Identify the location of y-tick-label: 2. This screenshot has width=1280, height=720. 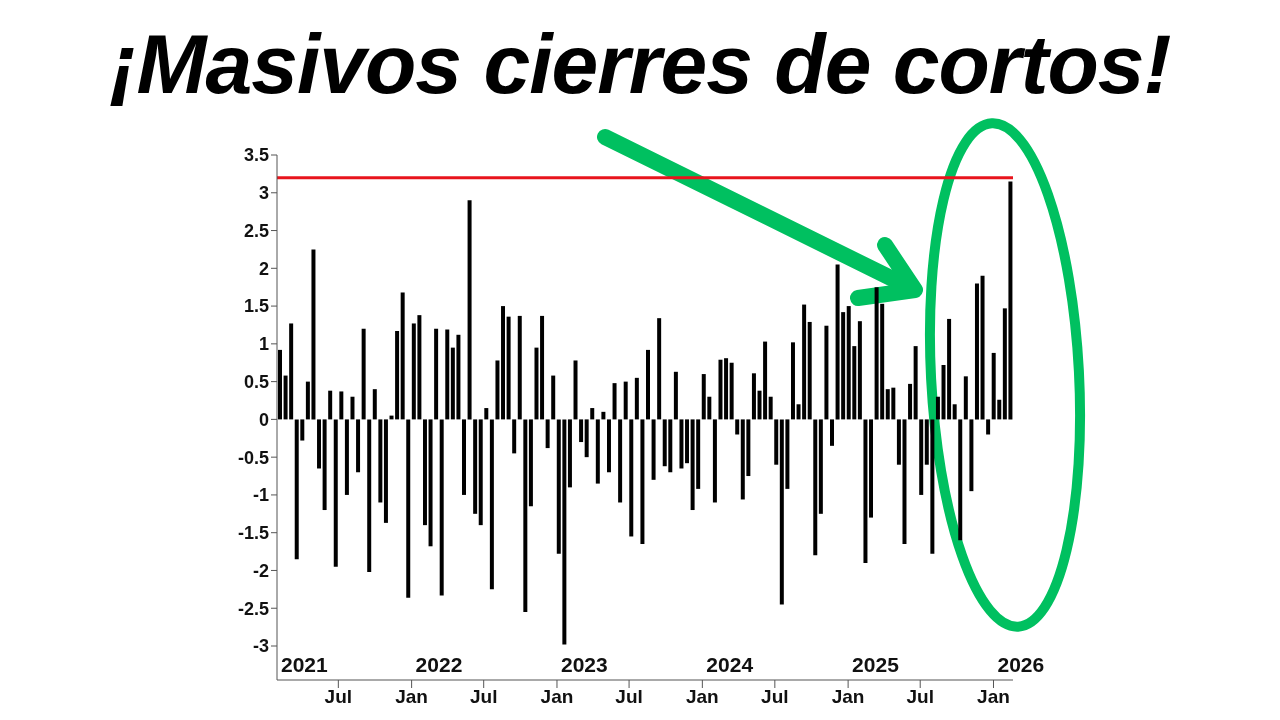
(263, 268).